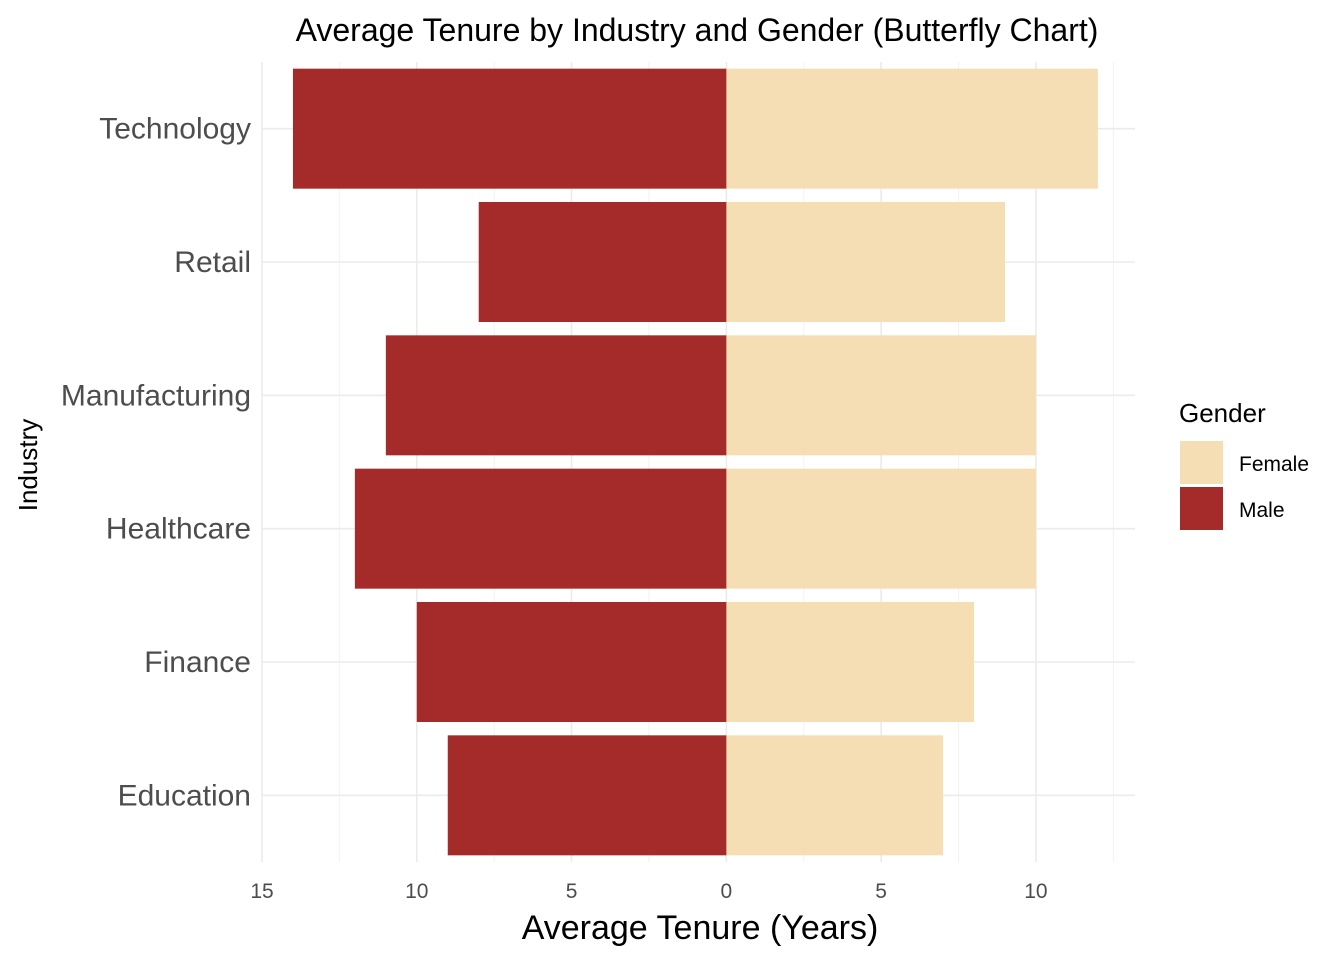 This screenshot has height=965, width=1344. What do you see at coordinates (881, 395) in the screenshot?
I see `bar-female-manufacturing` at bounding box center [881, 395].